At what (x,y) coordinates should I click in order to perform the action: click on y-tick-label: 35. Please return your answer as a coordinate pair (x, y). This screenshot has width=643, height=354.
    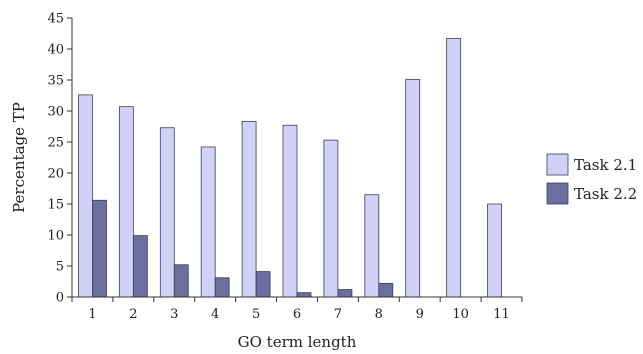
    Looking at the image, I should click on (55, 81).